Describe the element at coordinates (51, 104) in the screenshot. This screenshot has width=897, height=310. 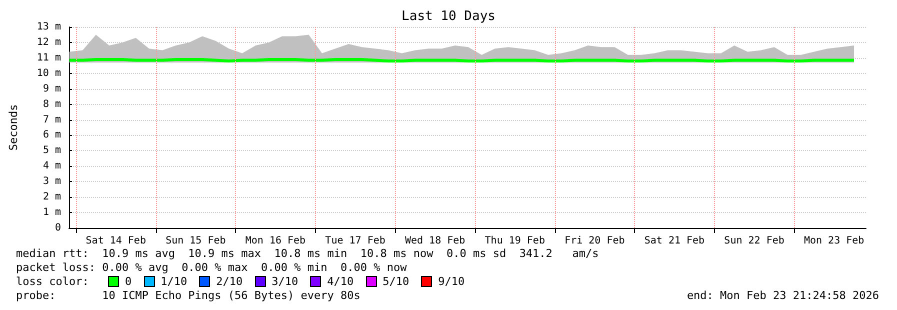
I see `y-tick-label: 8 m` at that location.